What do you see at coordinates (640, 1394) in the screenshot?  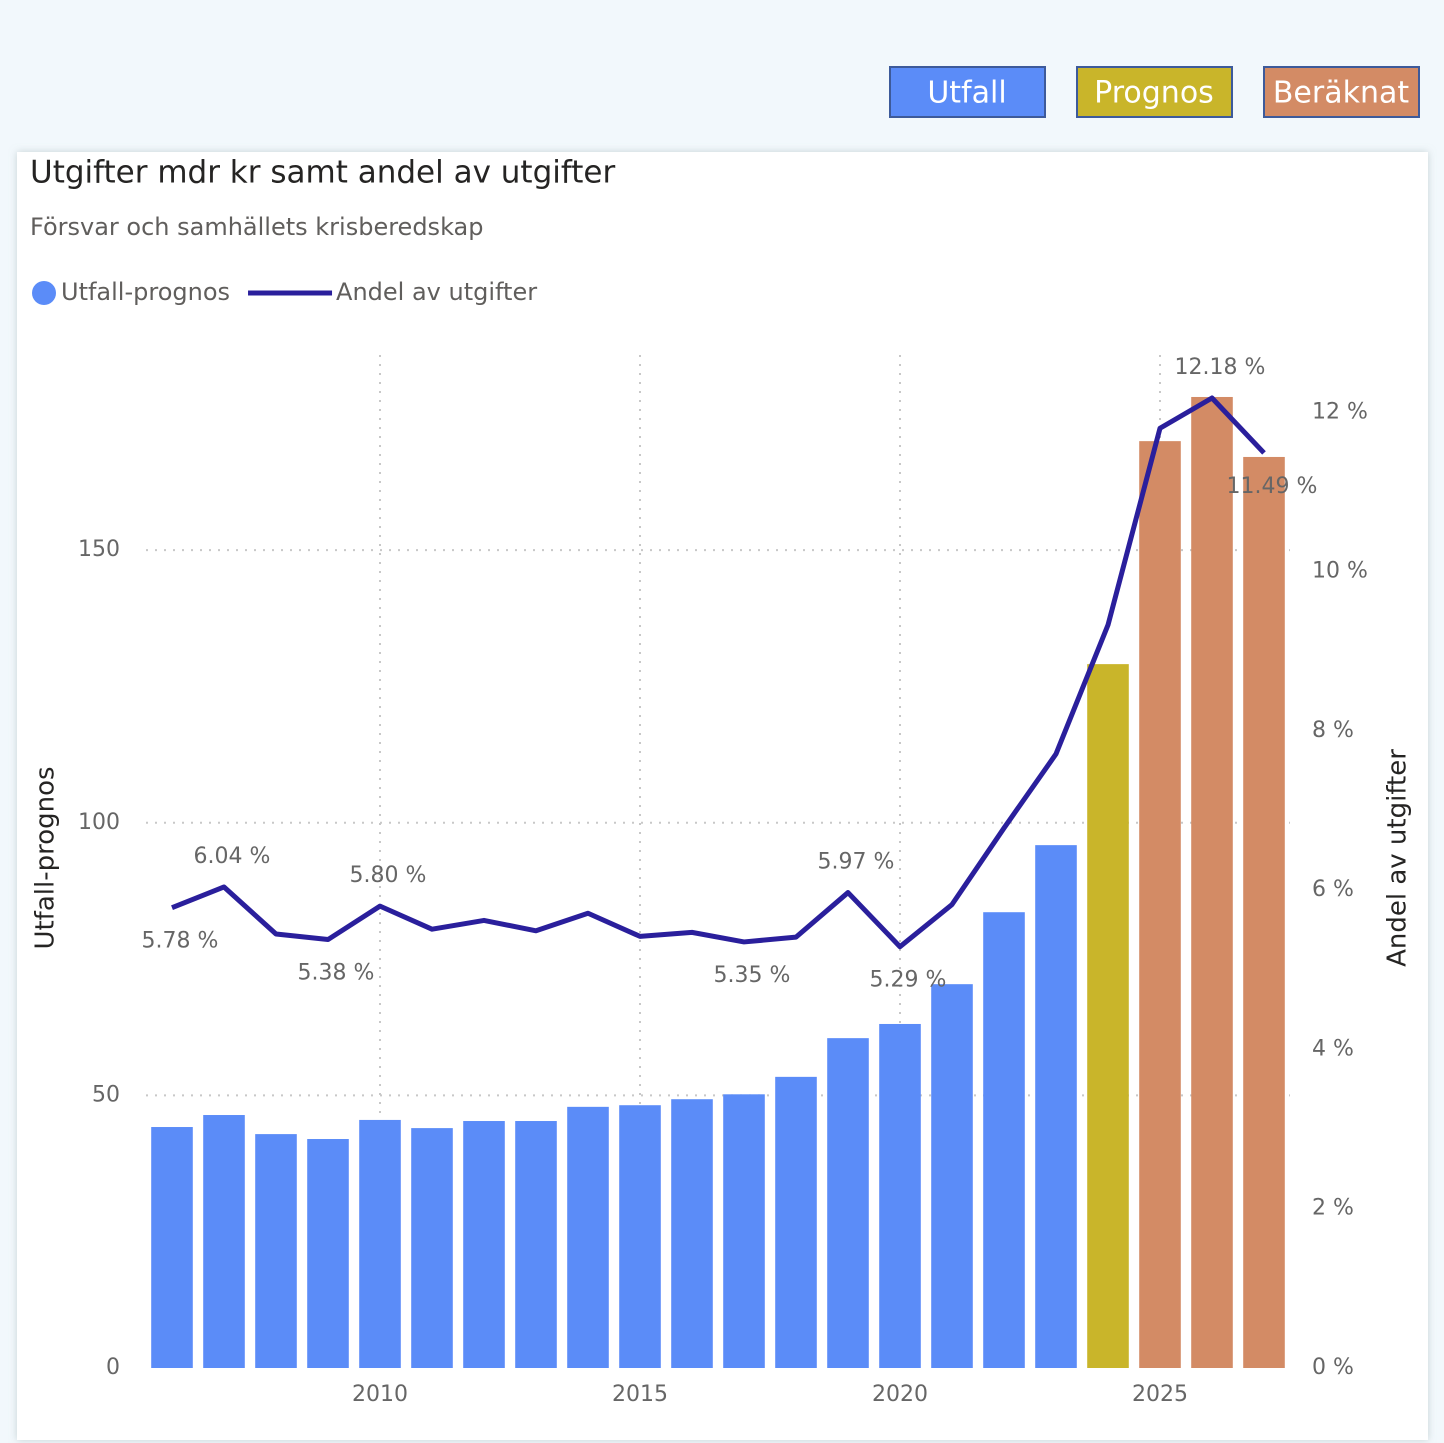 I see `x-tick-label: 2015` at bounding box center [640, 1394].